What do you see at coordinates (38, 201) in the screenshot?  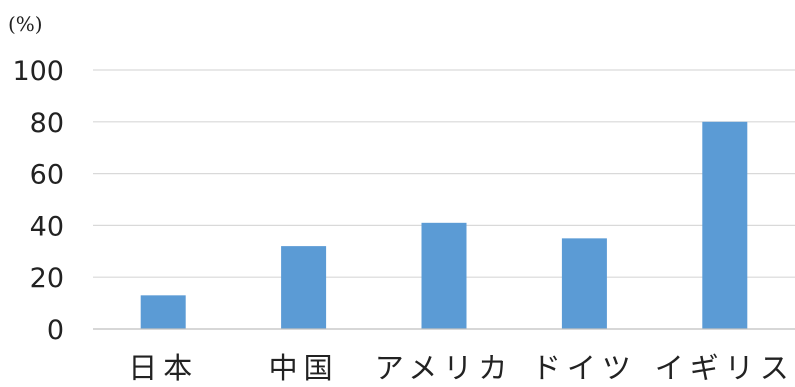 I see `y-axis-tick-labels: 0 20 40 60 80 100` at bounding box center [38, 201].